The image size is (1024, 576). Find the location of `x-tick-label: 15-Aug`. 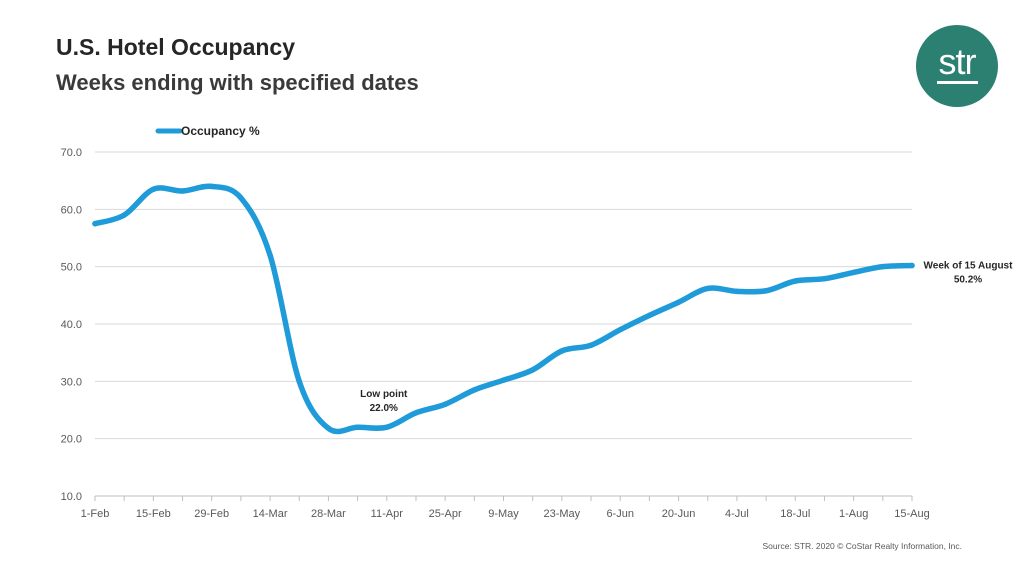

x-tick-label: 15-Aug is located at coordinates (911, 514).